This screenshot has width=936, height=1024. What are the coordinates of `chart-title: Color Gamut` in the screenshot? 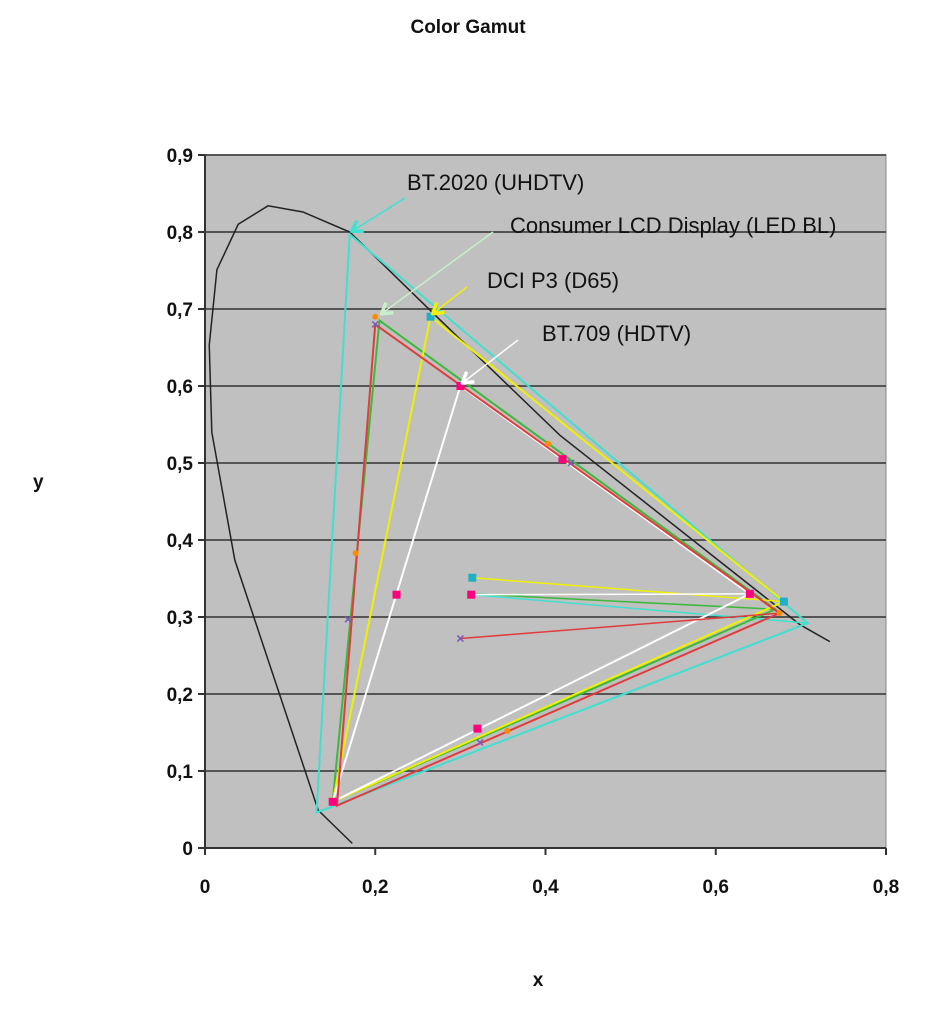 It's located at (468, 27).